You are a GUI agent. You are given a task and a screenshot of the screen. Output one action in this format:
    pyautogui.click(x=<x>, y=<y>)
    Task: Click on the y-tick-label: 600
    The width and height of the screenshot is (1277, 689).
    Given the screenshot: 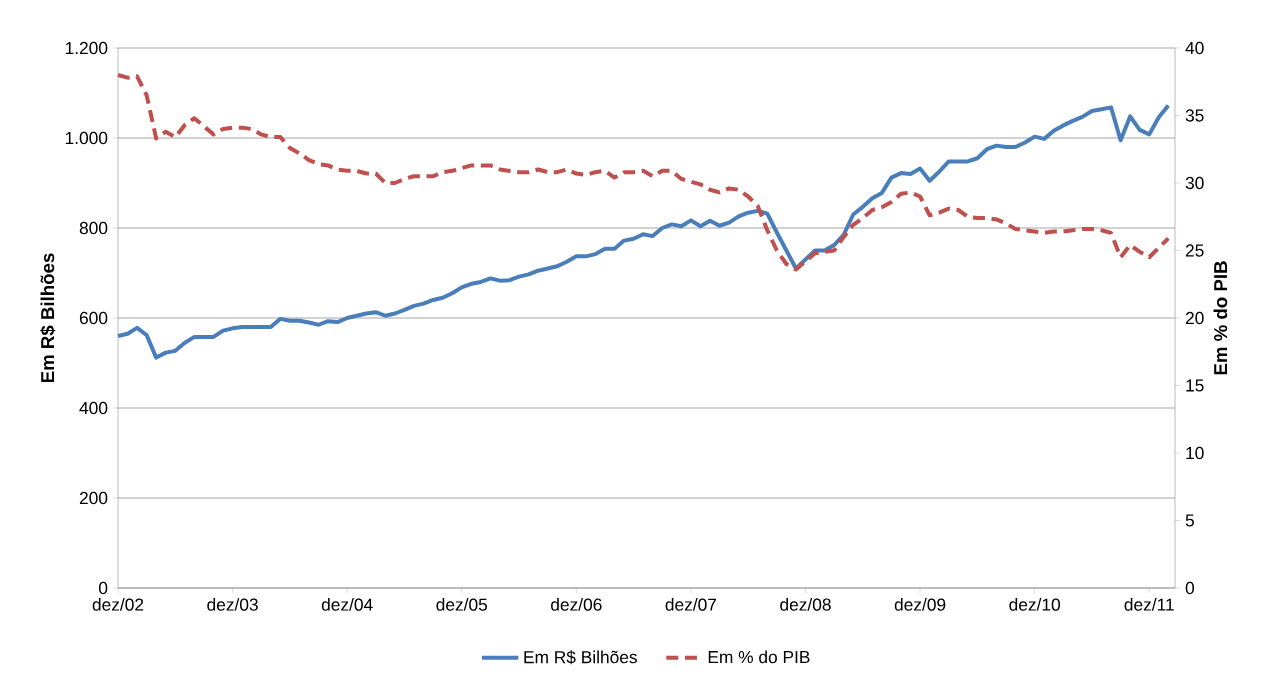 What is the action you would take?
    pyautogui.click(x=93, y=318)
    